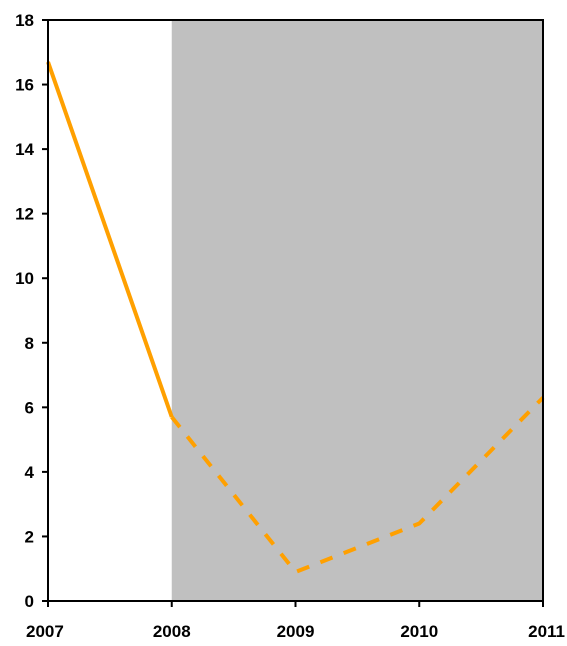 The height and width of the screenshot is (646, 567). What do you see at coordinates (24, 85) in the screenshot?
I see `y-tick-label: 16` at bounding box center [24, 85].